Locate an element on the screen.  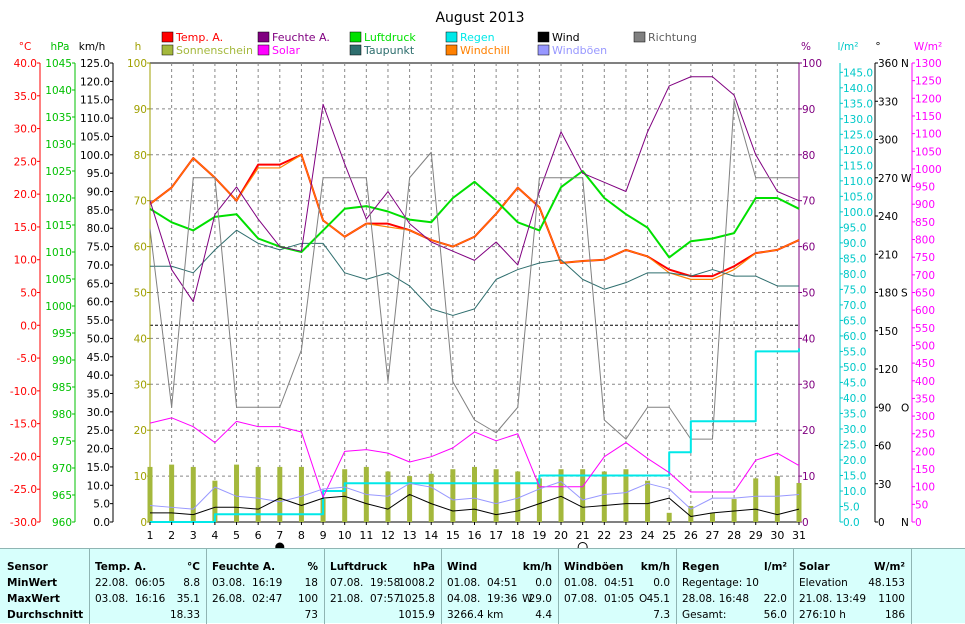
rain-tick-label: 115.0 is located at coordinates (858, 166).